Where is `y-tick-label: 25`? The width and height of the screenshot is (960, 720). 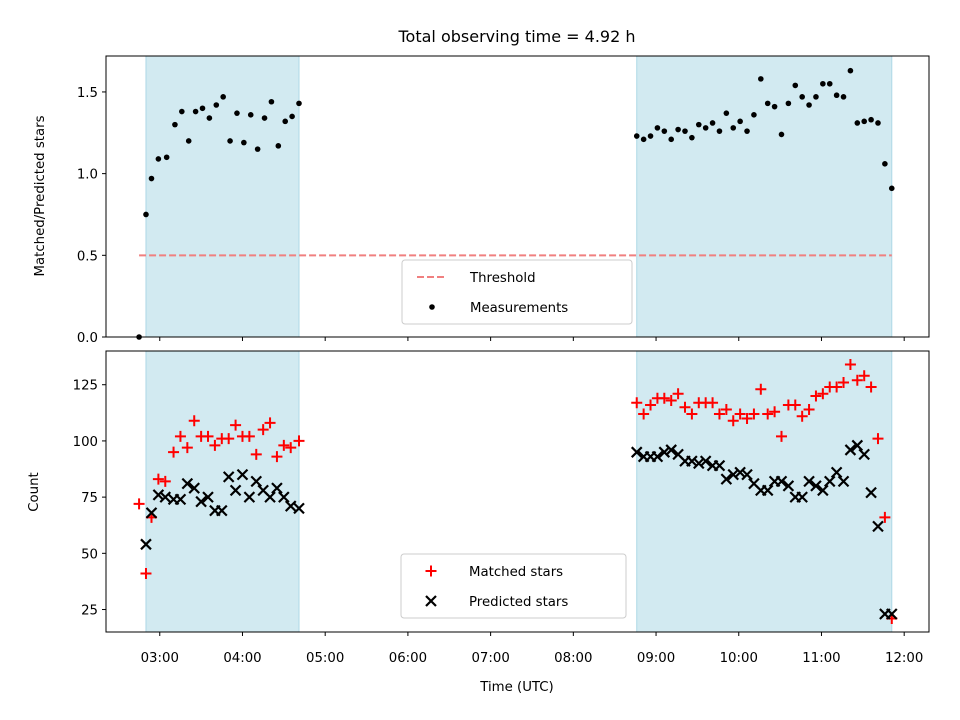 y-tick-label: 25 is located at coordinates (89, 611).